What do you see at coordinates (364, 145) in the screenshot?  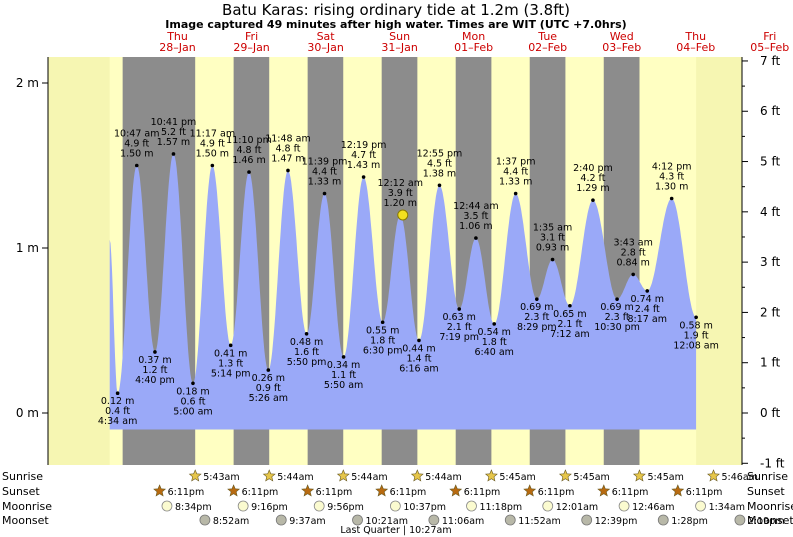 I see `tide-time-label: 12:19 pm` at bounding box center [364, 145].